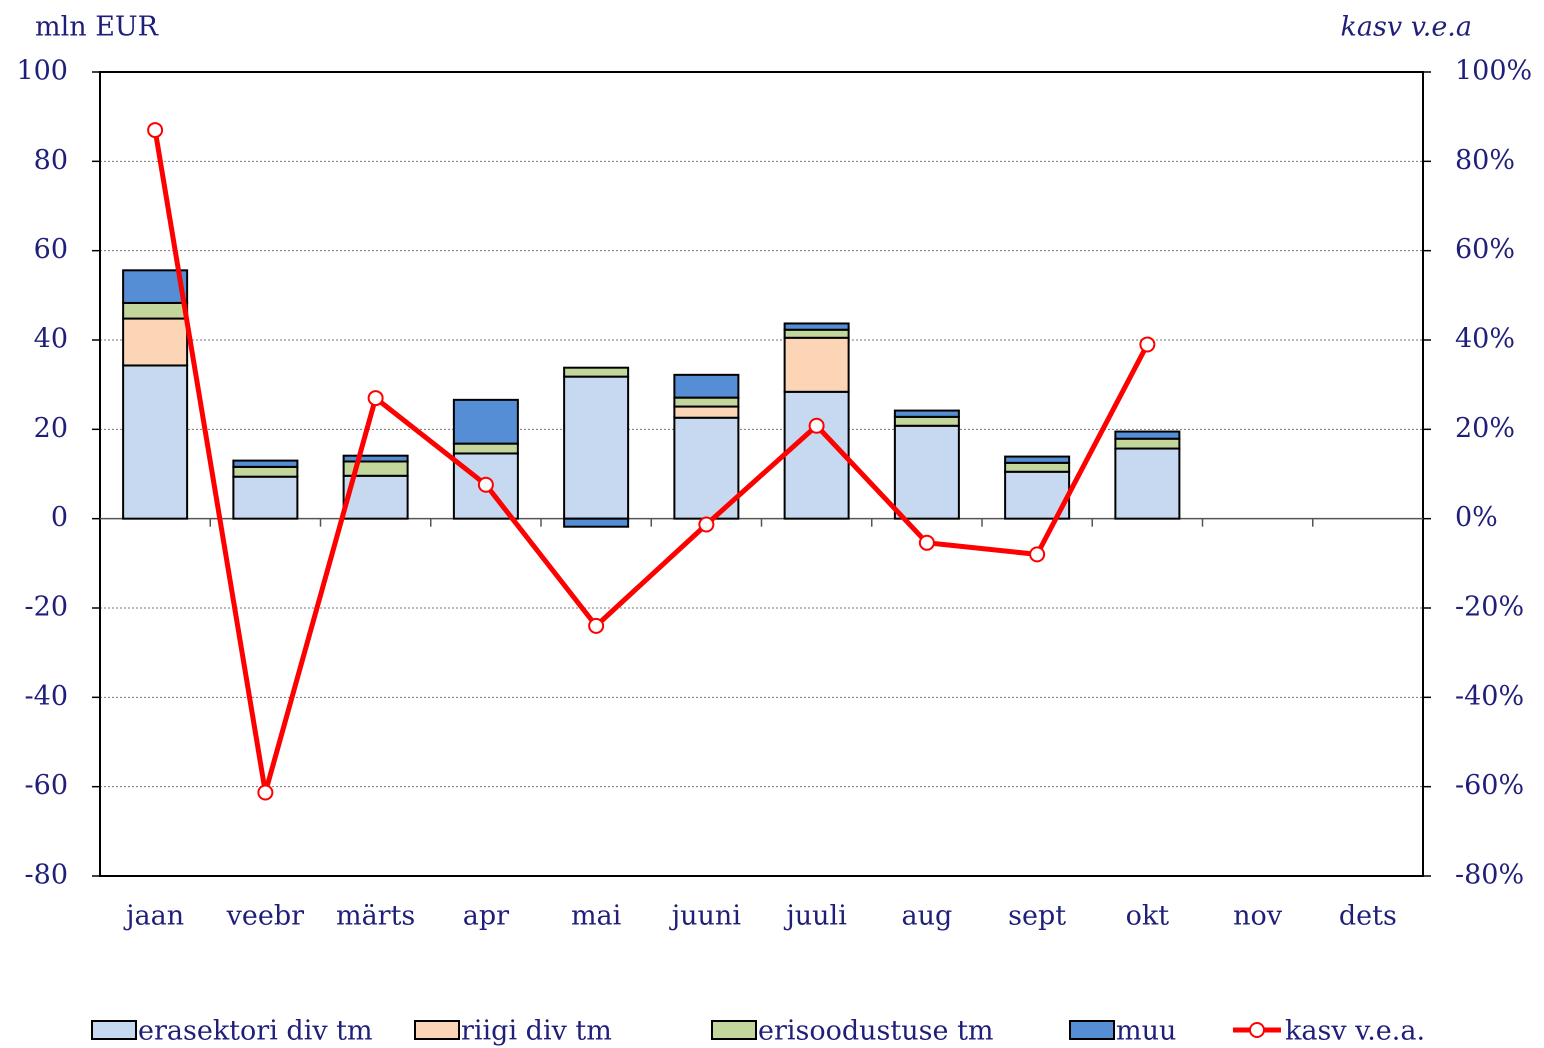 The width and height of the screenshot is (1544, 1048). I want to click on y2-tick-label: -40%, so click(1489, 696).